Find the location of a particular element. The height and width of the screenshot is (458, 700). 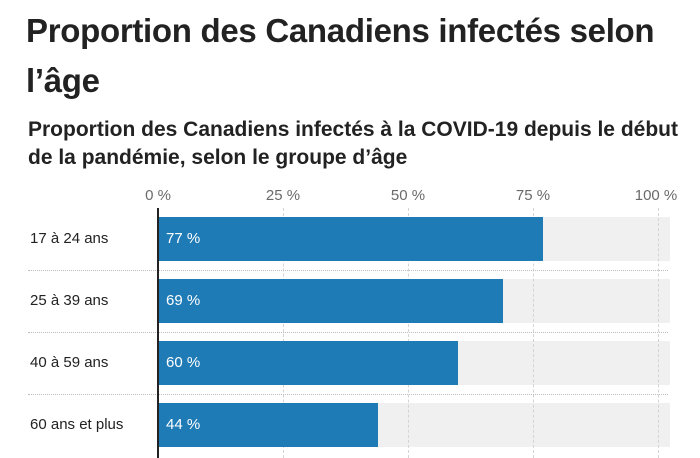

x-tick-label: 100 % is located at coordinates (656, 195).